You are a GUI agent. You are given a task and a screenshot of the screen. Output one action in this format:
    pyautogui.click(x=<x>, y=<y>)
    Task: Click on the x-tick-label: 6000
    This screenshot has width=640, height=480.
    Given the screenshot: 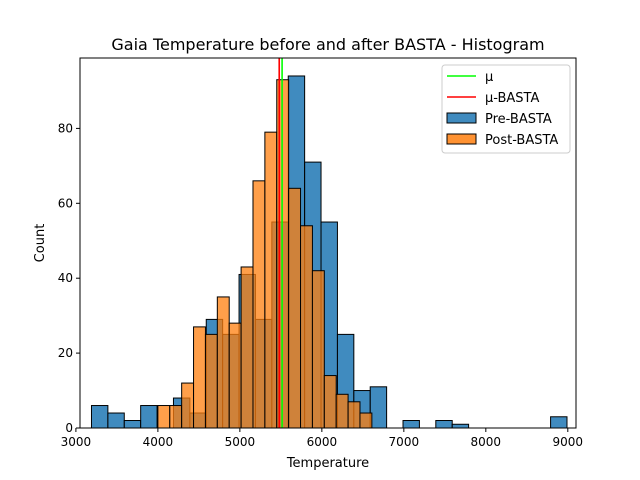 What is the action you would take?
    pyautogui.click(x=322, y=442)
    